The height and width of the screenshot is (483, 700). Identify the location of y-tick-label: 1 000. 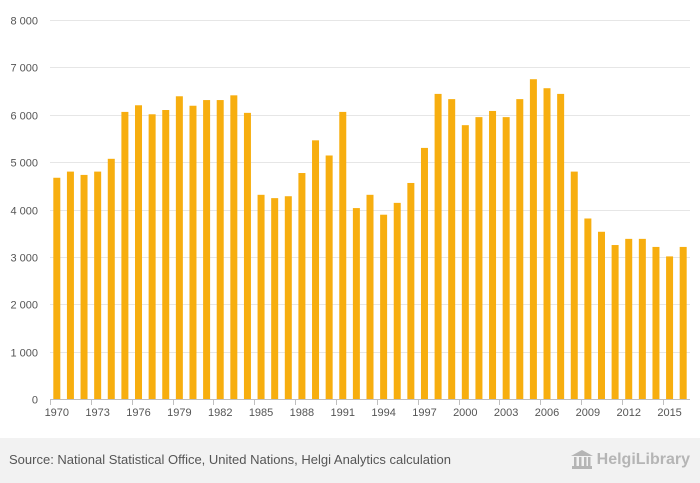
(24, 354).